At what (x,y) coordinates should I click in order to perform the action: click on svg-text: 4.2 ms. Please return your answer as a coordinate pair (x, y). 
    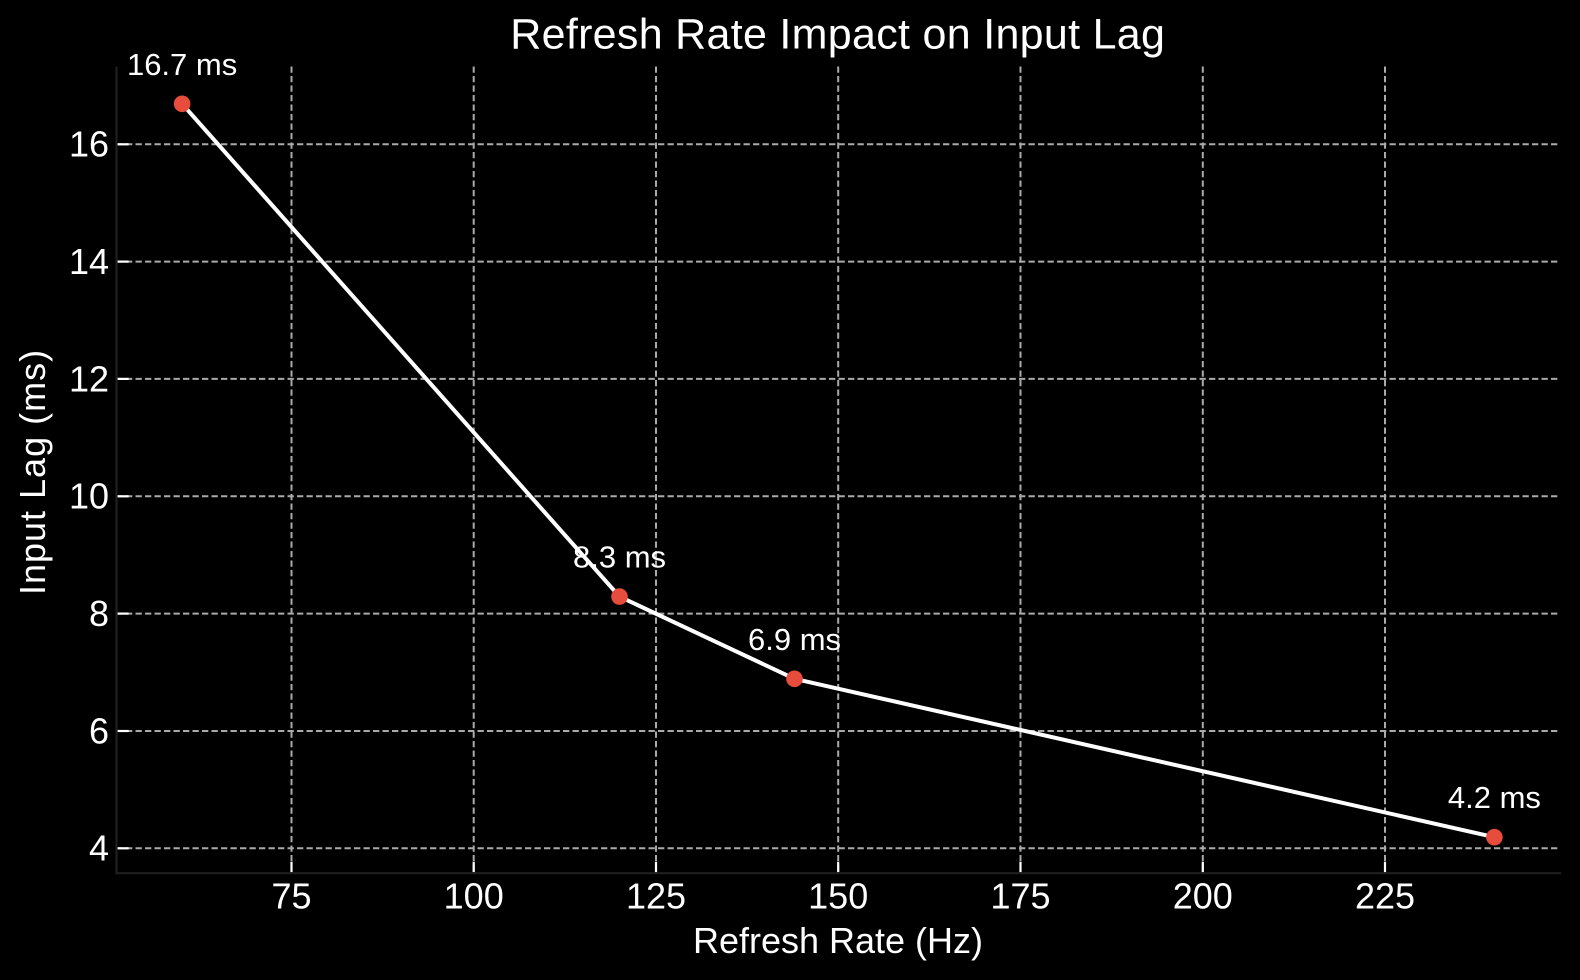
    Looking at the image, I should click on (1494, 797).